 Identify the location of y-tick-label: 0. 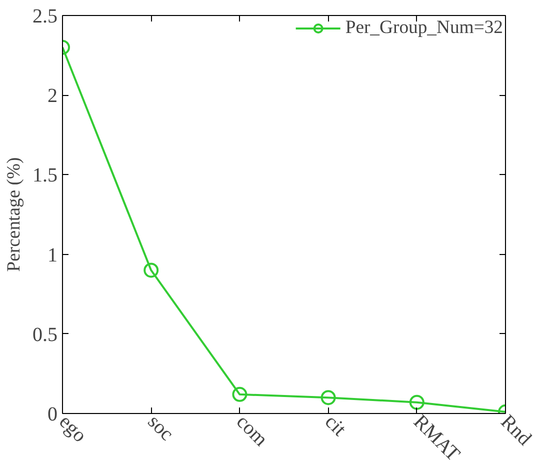
(53, 415).